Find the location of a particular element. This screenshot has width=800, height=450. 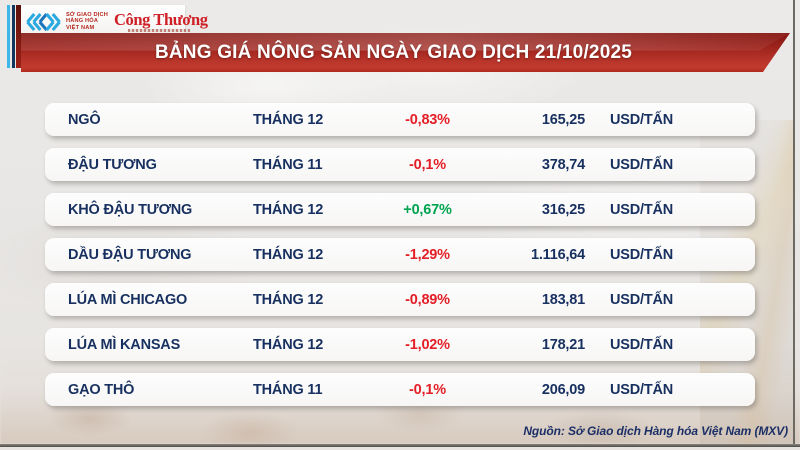

price-value: 1.116,64 is located at coordinates (557, 254).